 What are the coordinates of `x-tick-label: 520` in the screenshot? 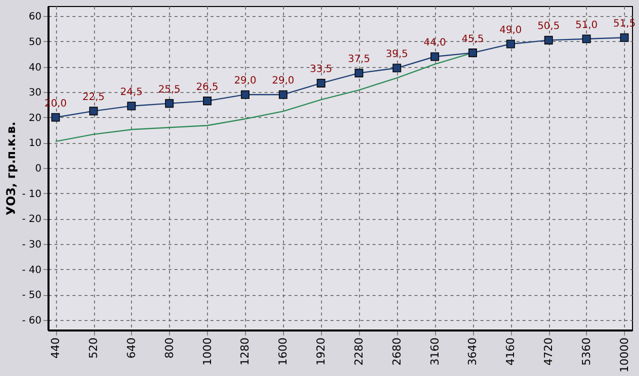 It's located at (93, 348).